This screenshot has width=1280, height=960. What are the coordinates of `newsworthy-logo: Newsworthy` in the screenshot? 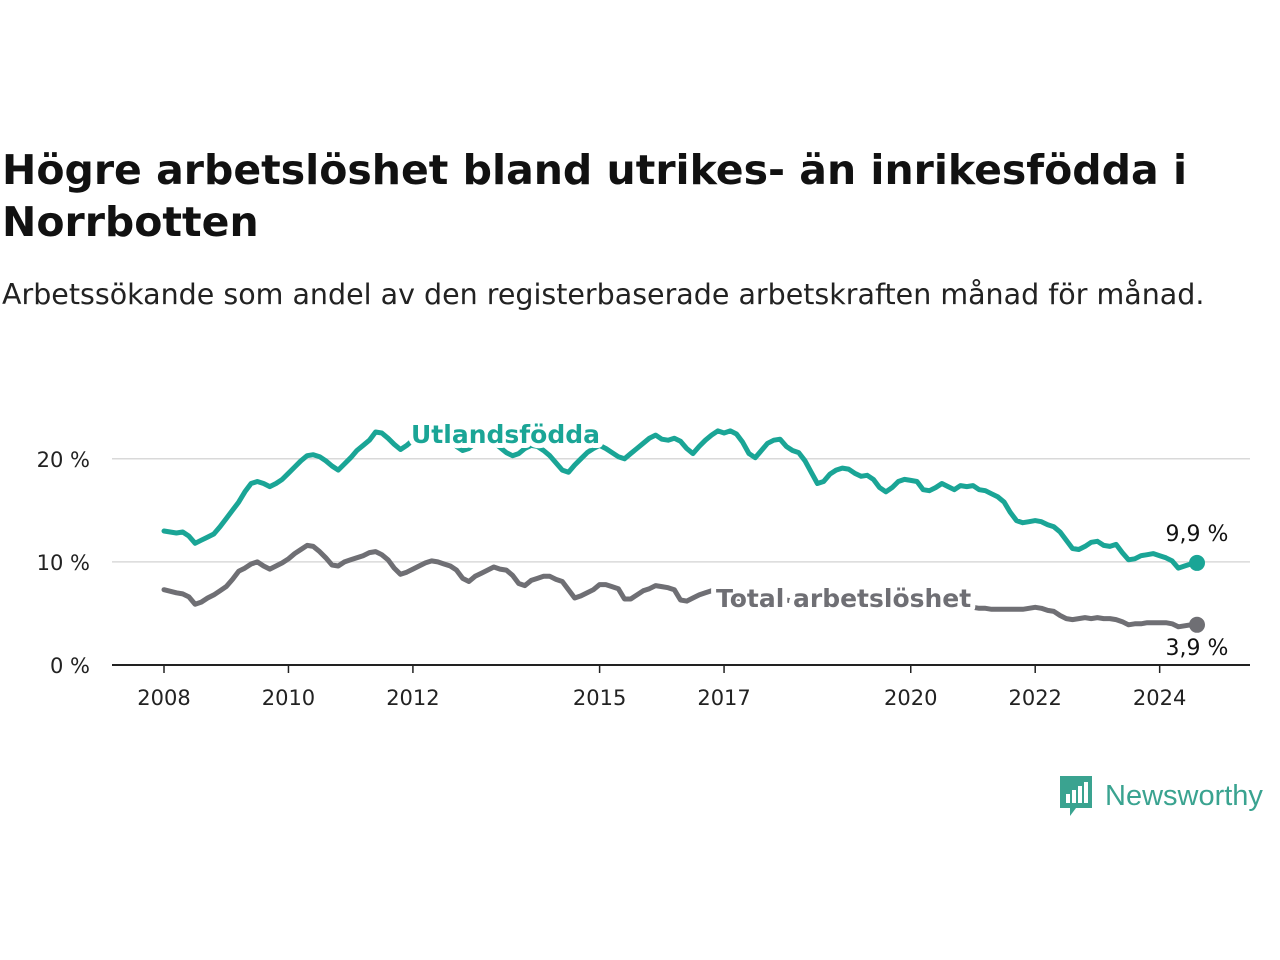 It's located at (1160, 796).